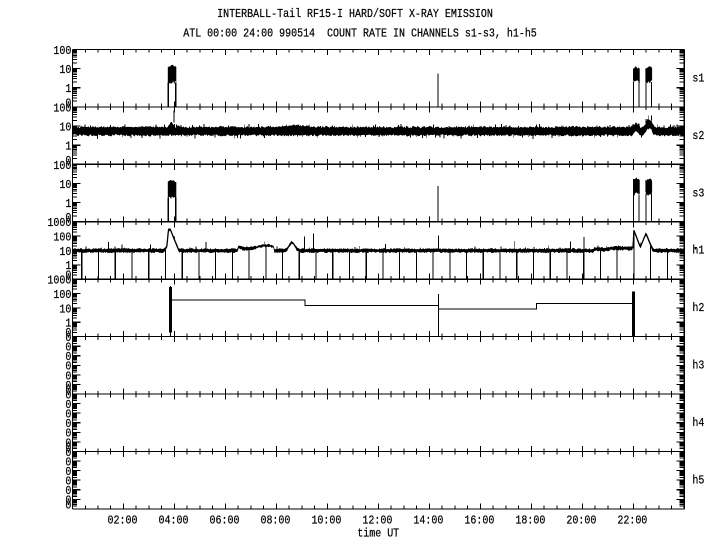 This screenshot has width=720, height=550. I want to click on svg-text: s2, so click(698, 136).